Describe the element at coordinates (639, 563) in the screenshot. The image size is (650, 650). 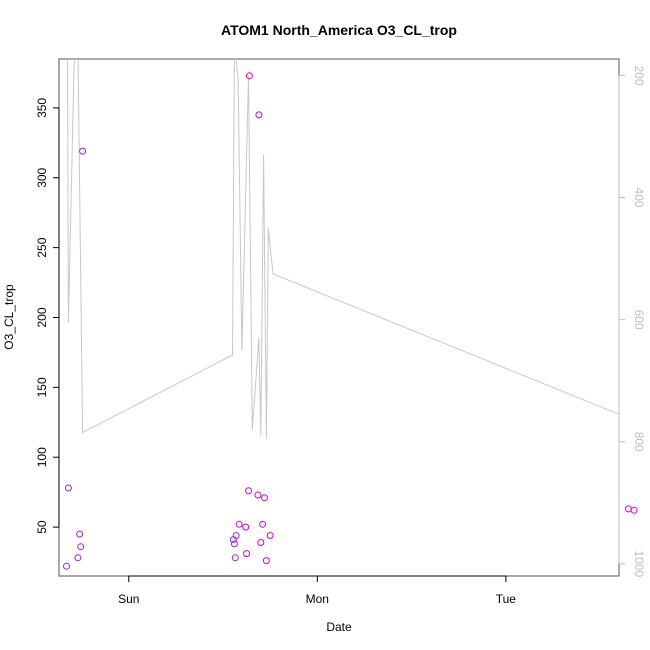
I see `y2-tick-label: 1000` at that location.